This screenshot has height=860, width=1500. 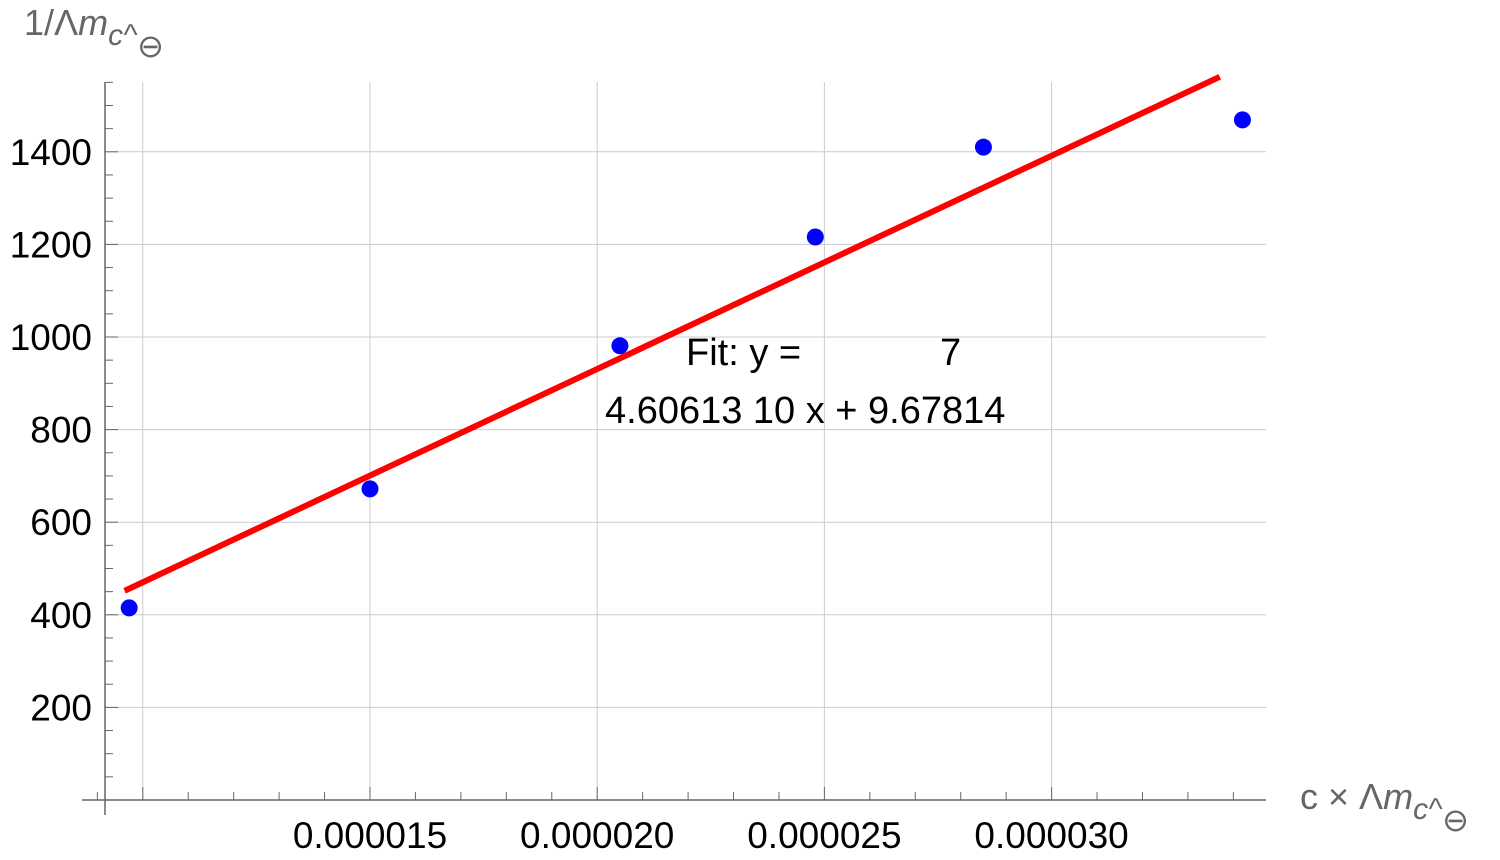 What do you see at coordinates (61, 707) in the screenshot?
I see `y-tick-label: 200` at bounding box center [61, 707].